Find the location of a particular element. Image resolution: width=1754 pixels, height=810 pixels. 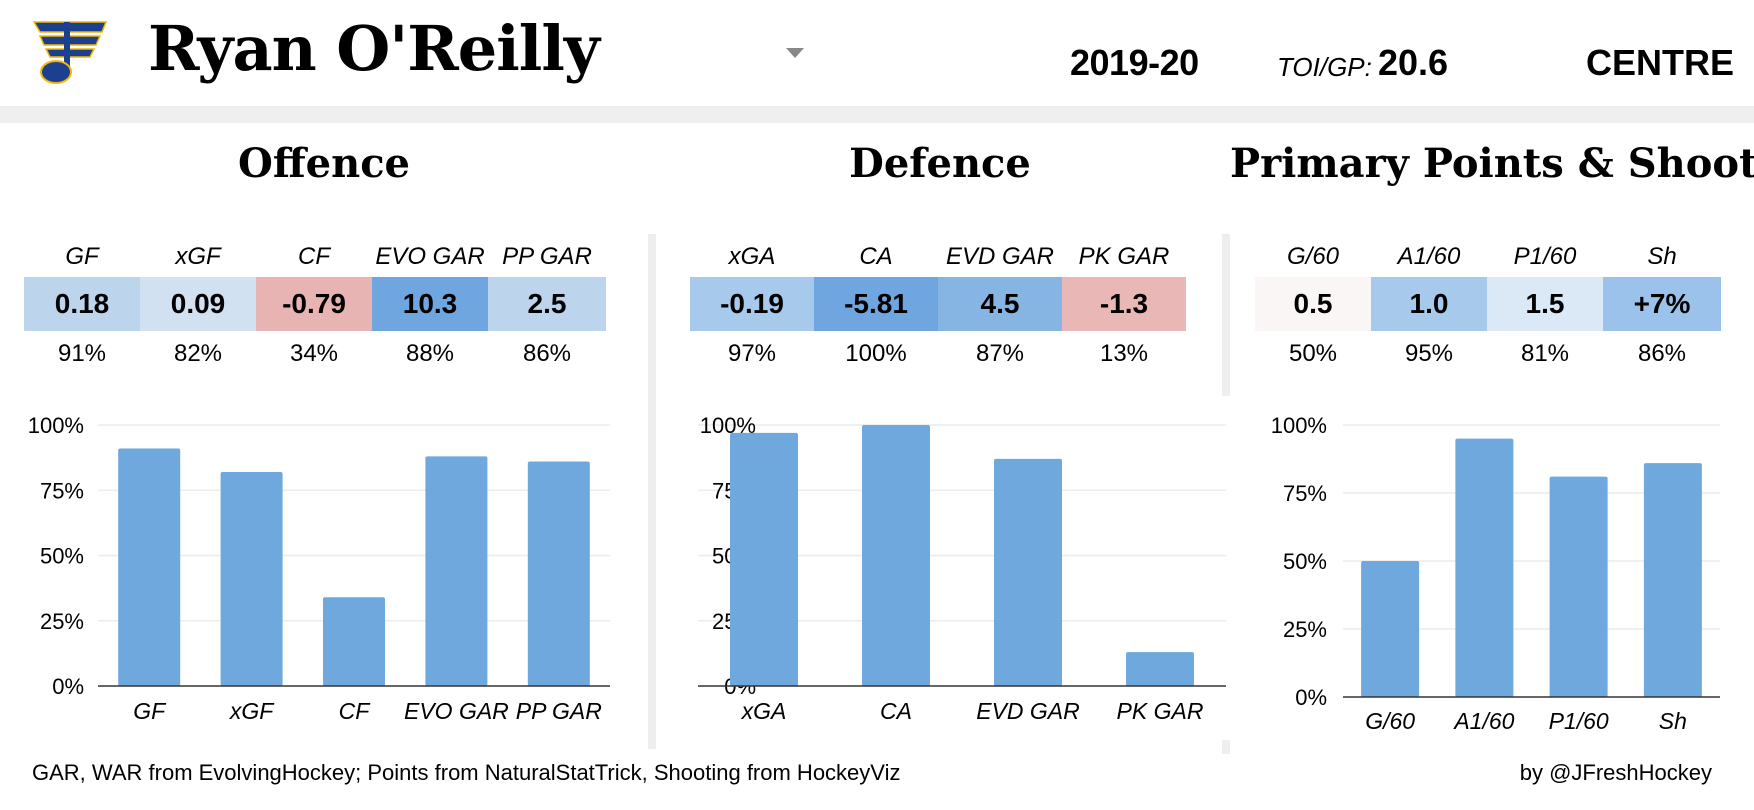

section-title-defence: Defence is located at coordinates (940, 163).